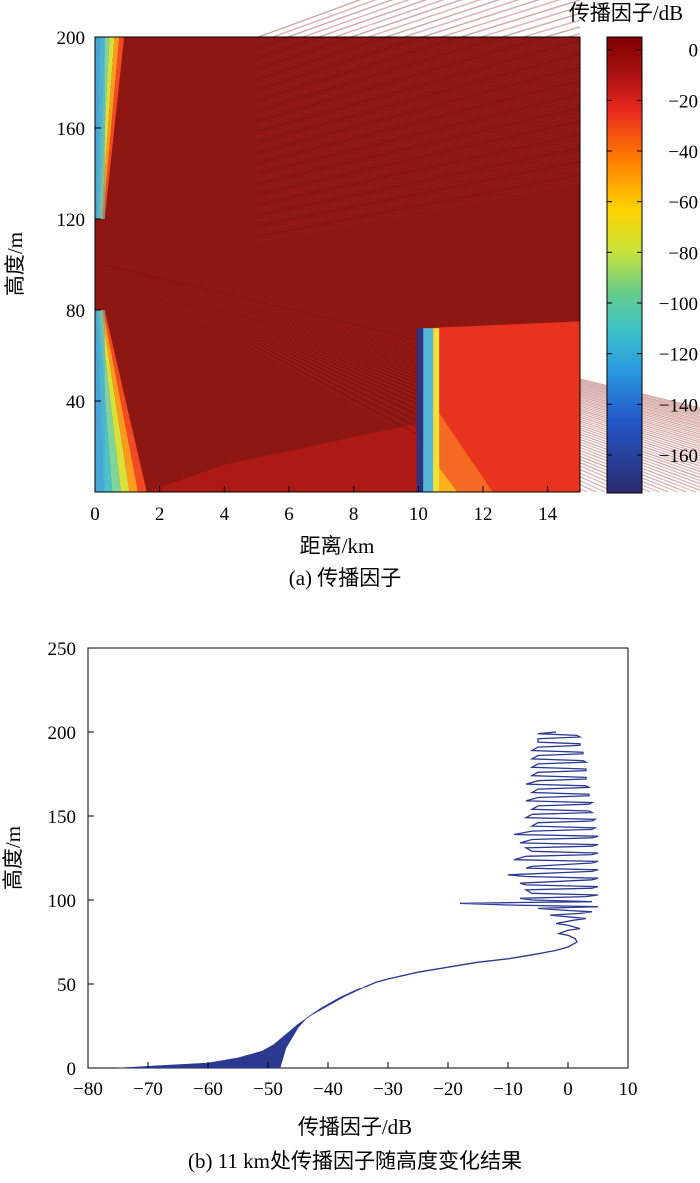  Describe the element at coordinates (225, 514) in the screenshot. I see `x-tick-label: 4` at that location.